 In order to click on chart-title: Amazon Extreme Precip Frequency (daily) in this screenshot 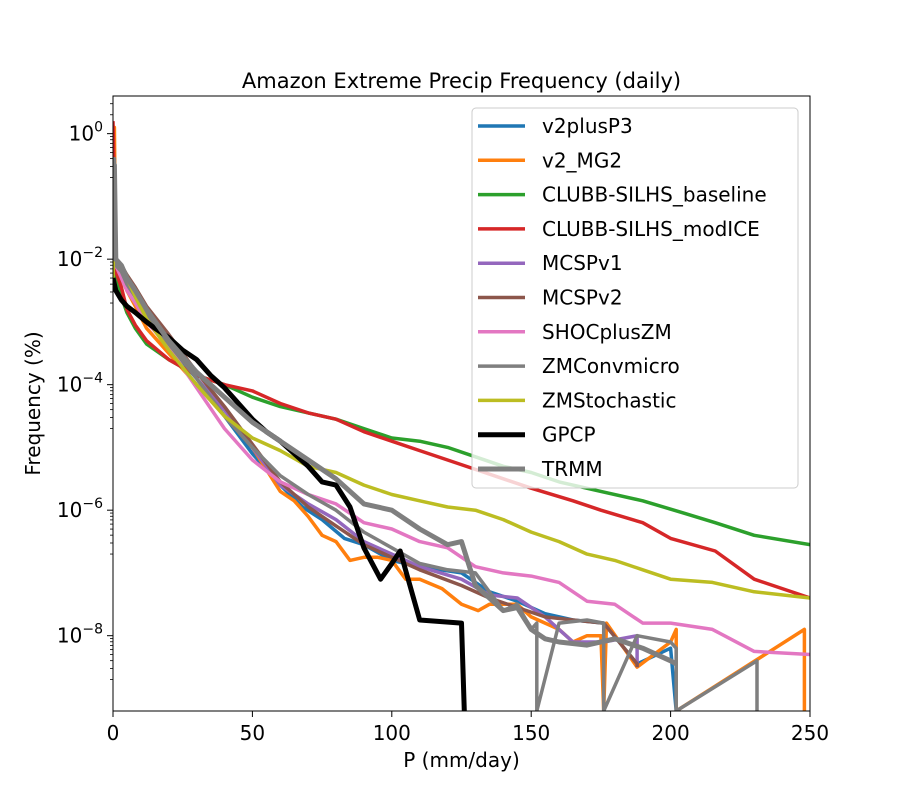, I will do `click(461, 81)`.